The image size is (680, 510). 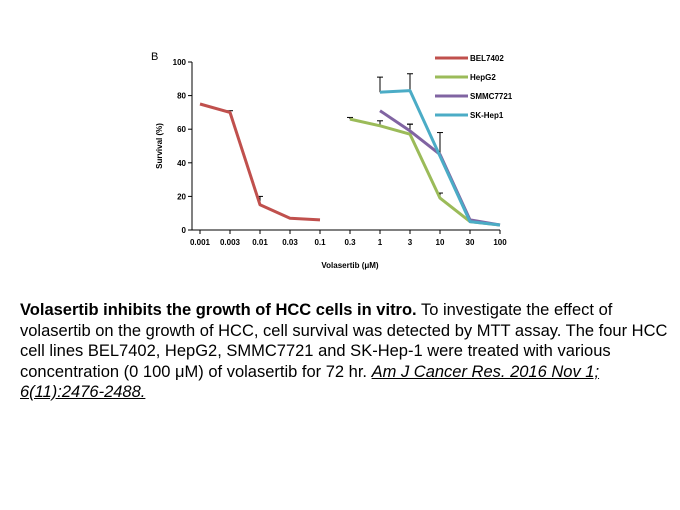 I want to click on x-tick-label: 0.001, so click(x=200, y=242).